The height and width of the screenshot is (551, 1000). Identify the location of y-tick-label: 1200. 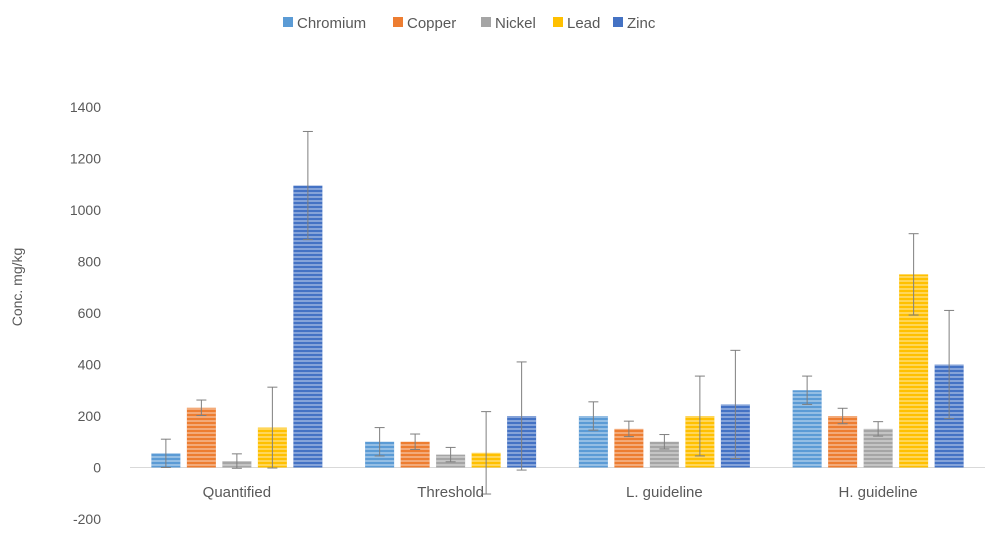
(85, 159).